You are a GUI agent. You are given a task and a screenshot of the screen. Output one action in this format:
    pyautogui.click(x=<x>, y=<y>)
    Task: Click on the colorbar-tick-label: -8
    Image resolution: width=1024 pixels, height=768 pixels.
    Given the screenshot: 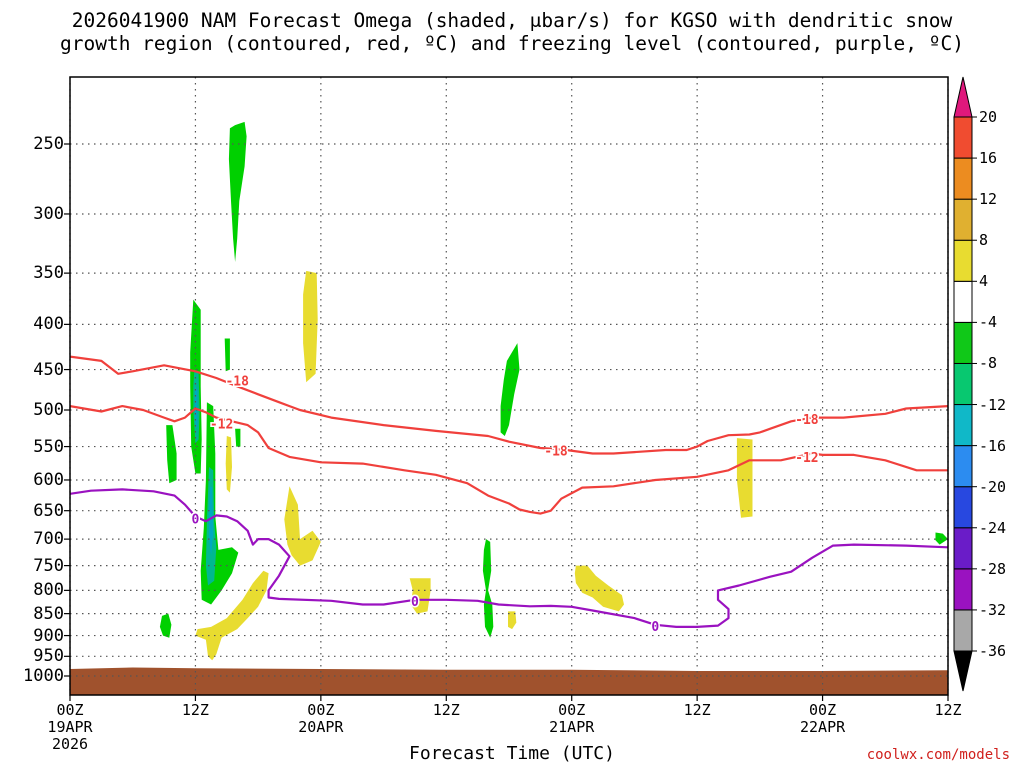 What is the action you would take?
    pyautogui.click(x=988, y=363)
    